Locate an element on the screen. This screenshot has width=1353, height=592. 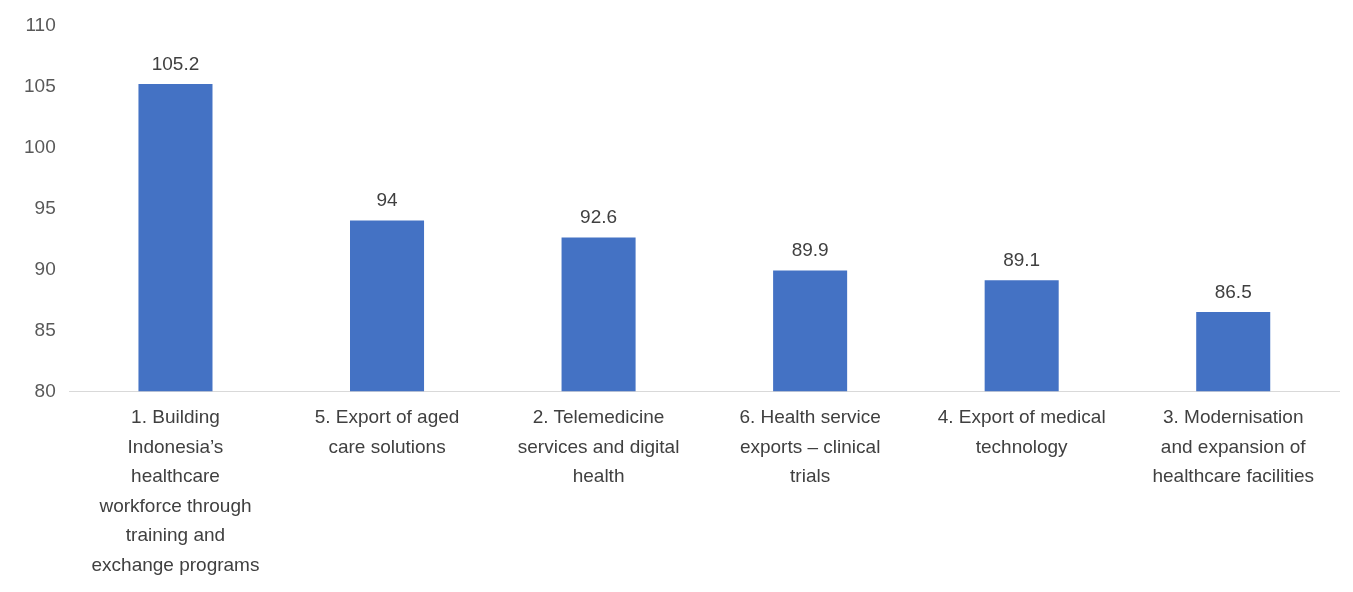
x-tick-label: 4. Export of medical technology is located at coordinates (1021, 431).